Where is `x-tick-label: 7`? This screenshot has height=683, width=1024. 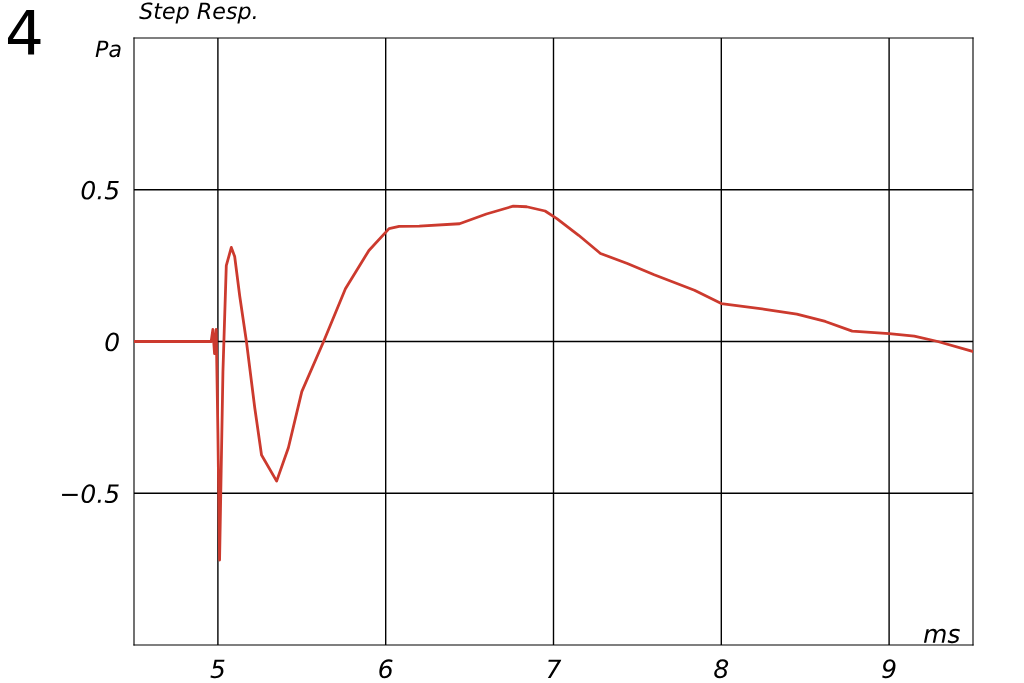
x-tick-label: 7 is located at coordinates (554, 668).